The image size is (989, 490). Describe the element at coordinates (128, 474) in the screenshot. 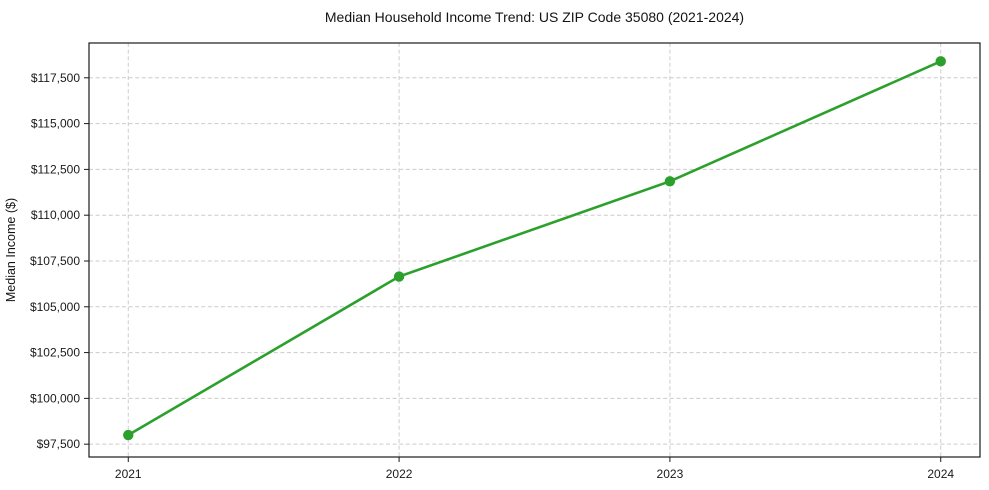

I see `x-tick-label: 2021` at that location.